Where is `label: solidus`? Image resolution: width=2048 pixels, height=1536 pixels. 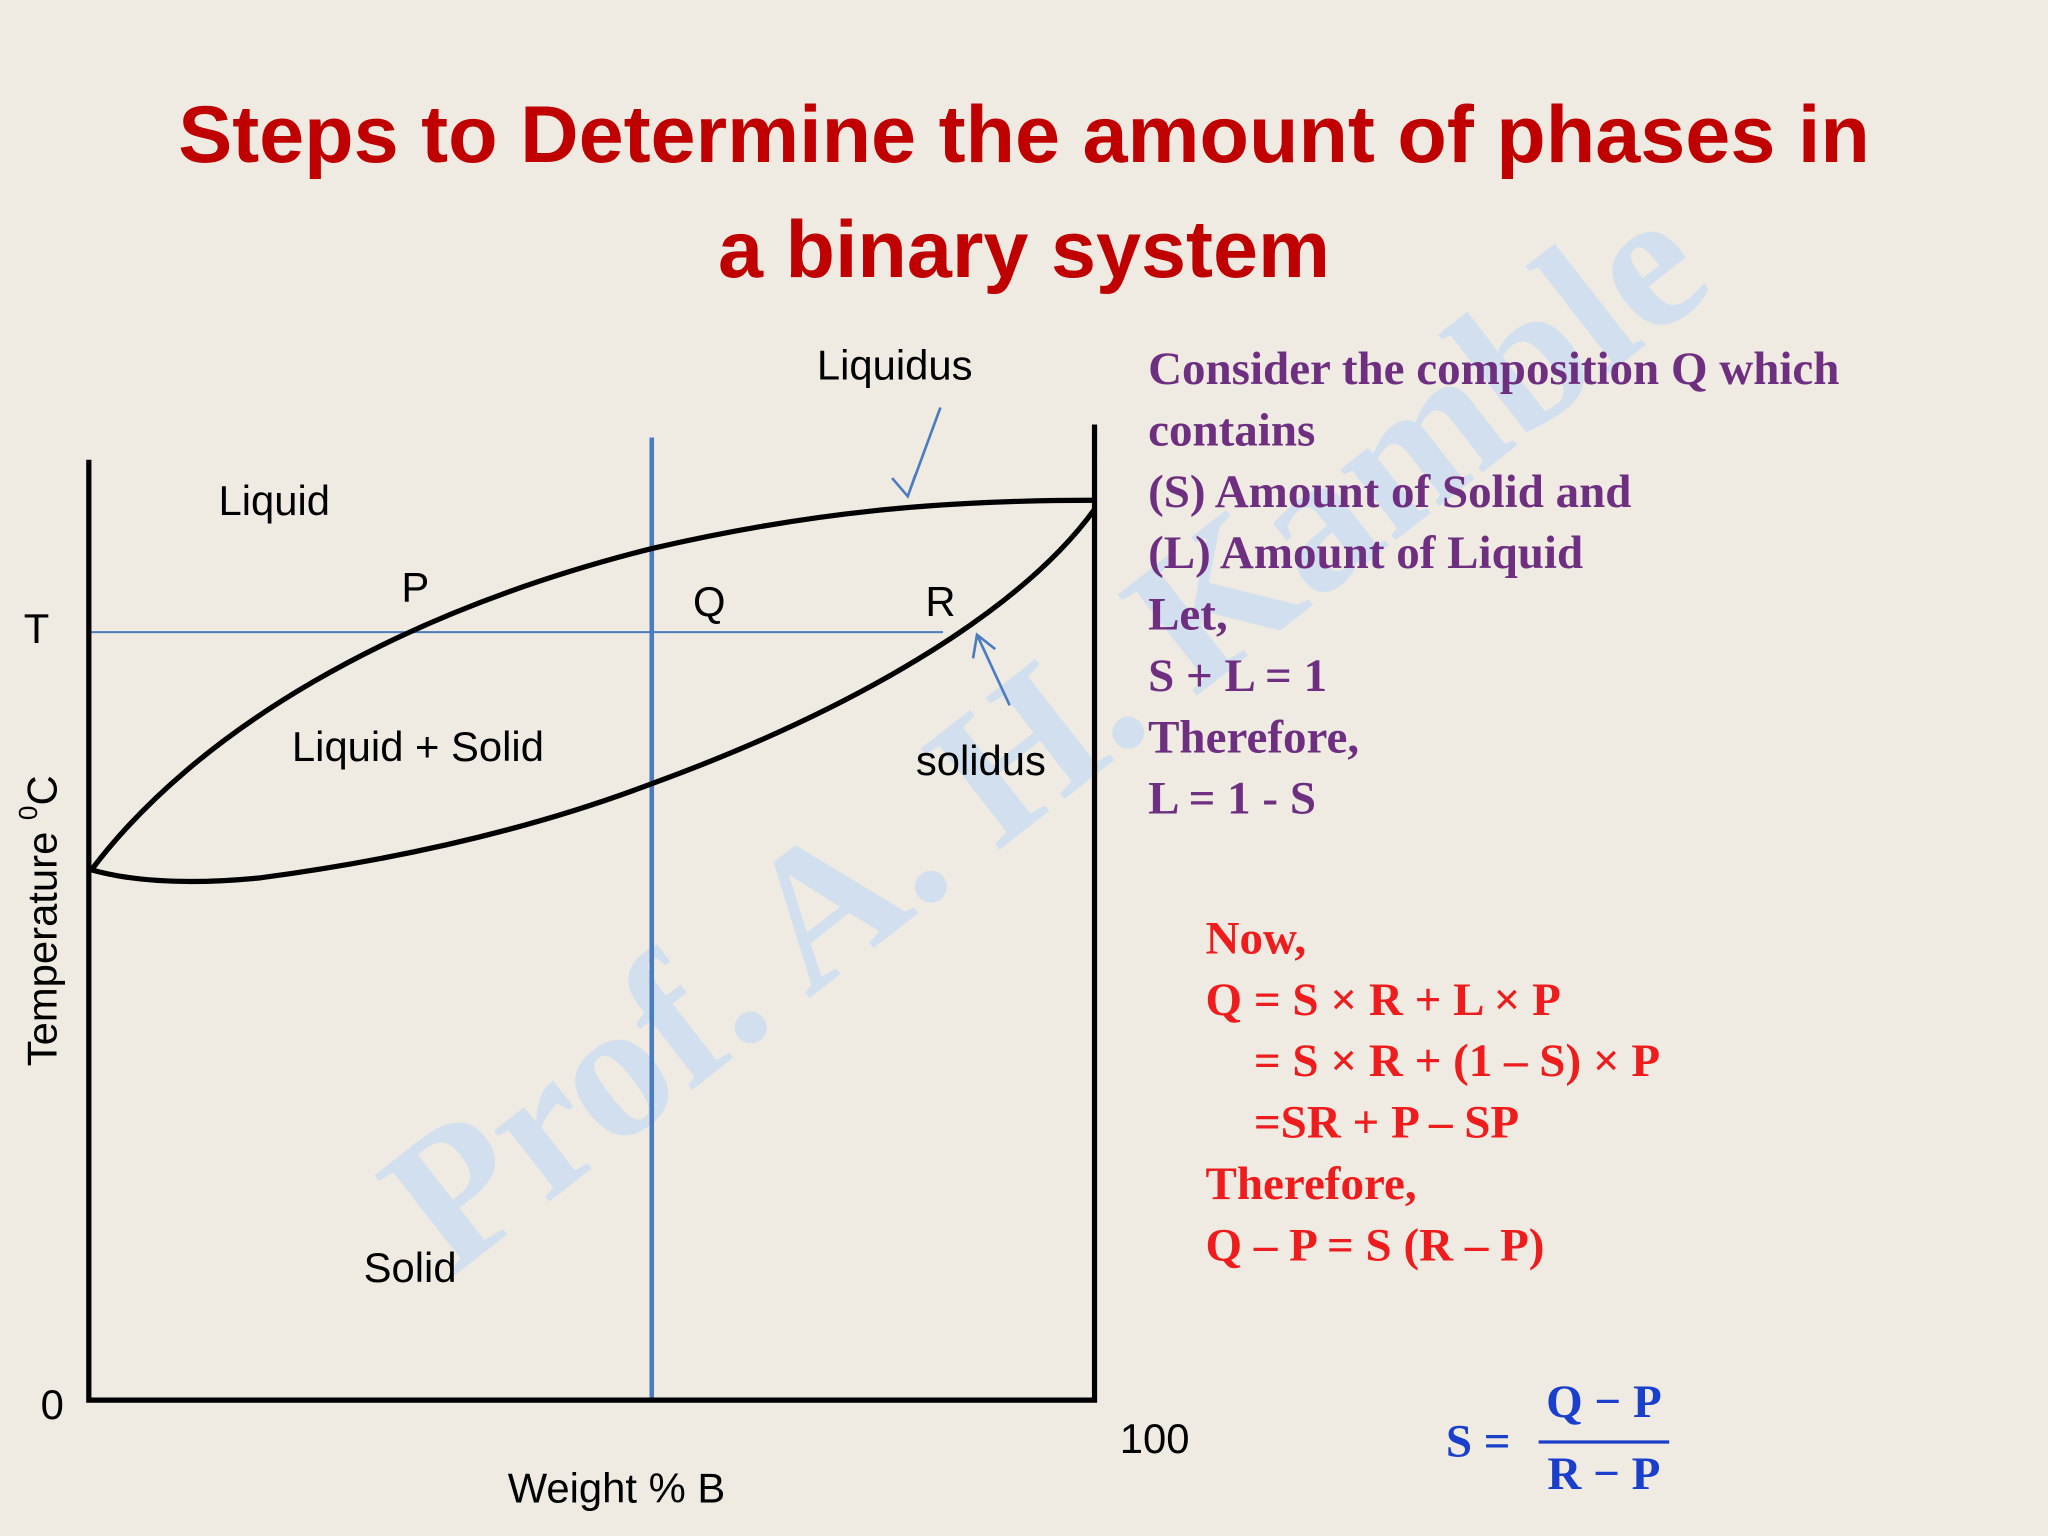
label: solidus is located at coordinates (981, 760).